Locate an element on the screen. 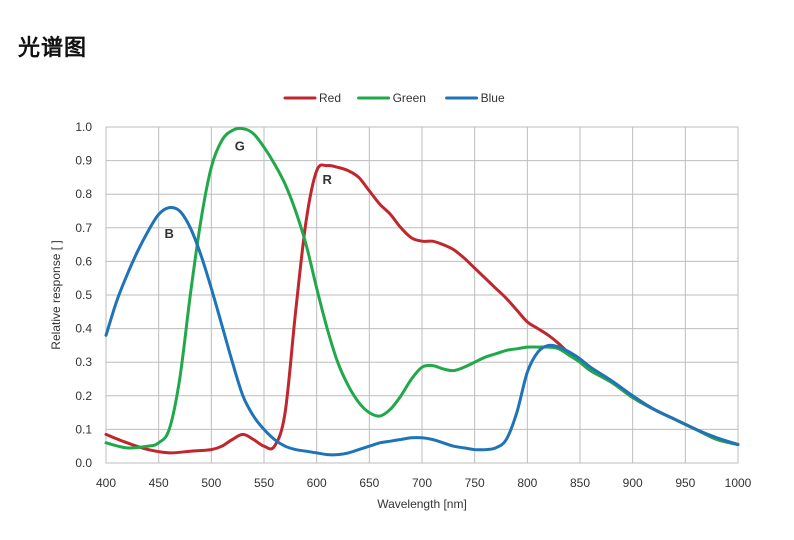 The height and width of the screenshot is (540, 794). x-tick-labels: 400 450 500 550 600 650 700 750 800 850 900 950 1000 is located at coordinates (424, 483).